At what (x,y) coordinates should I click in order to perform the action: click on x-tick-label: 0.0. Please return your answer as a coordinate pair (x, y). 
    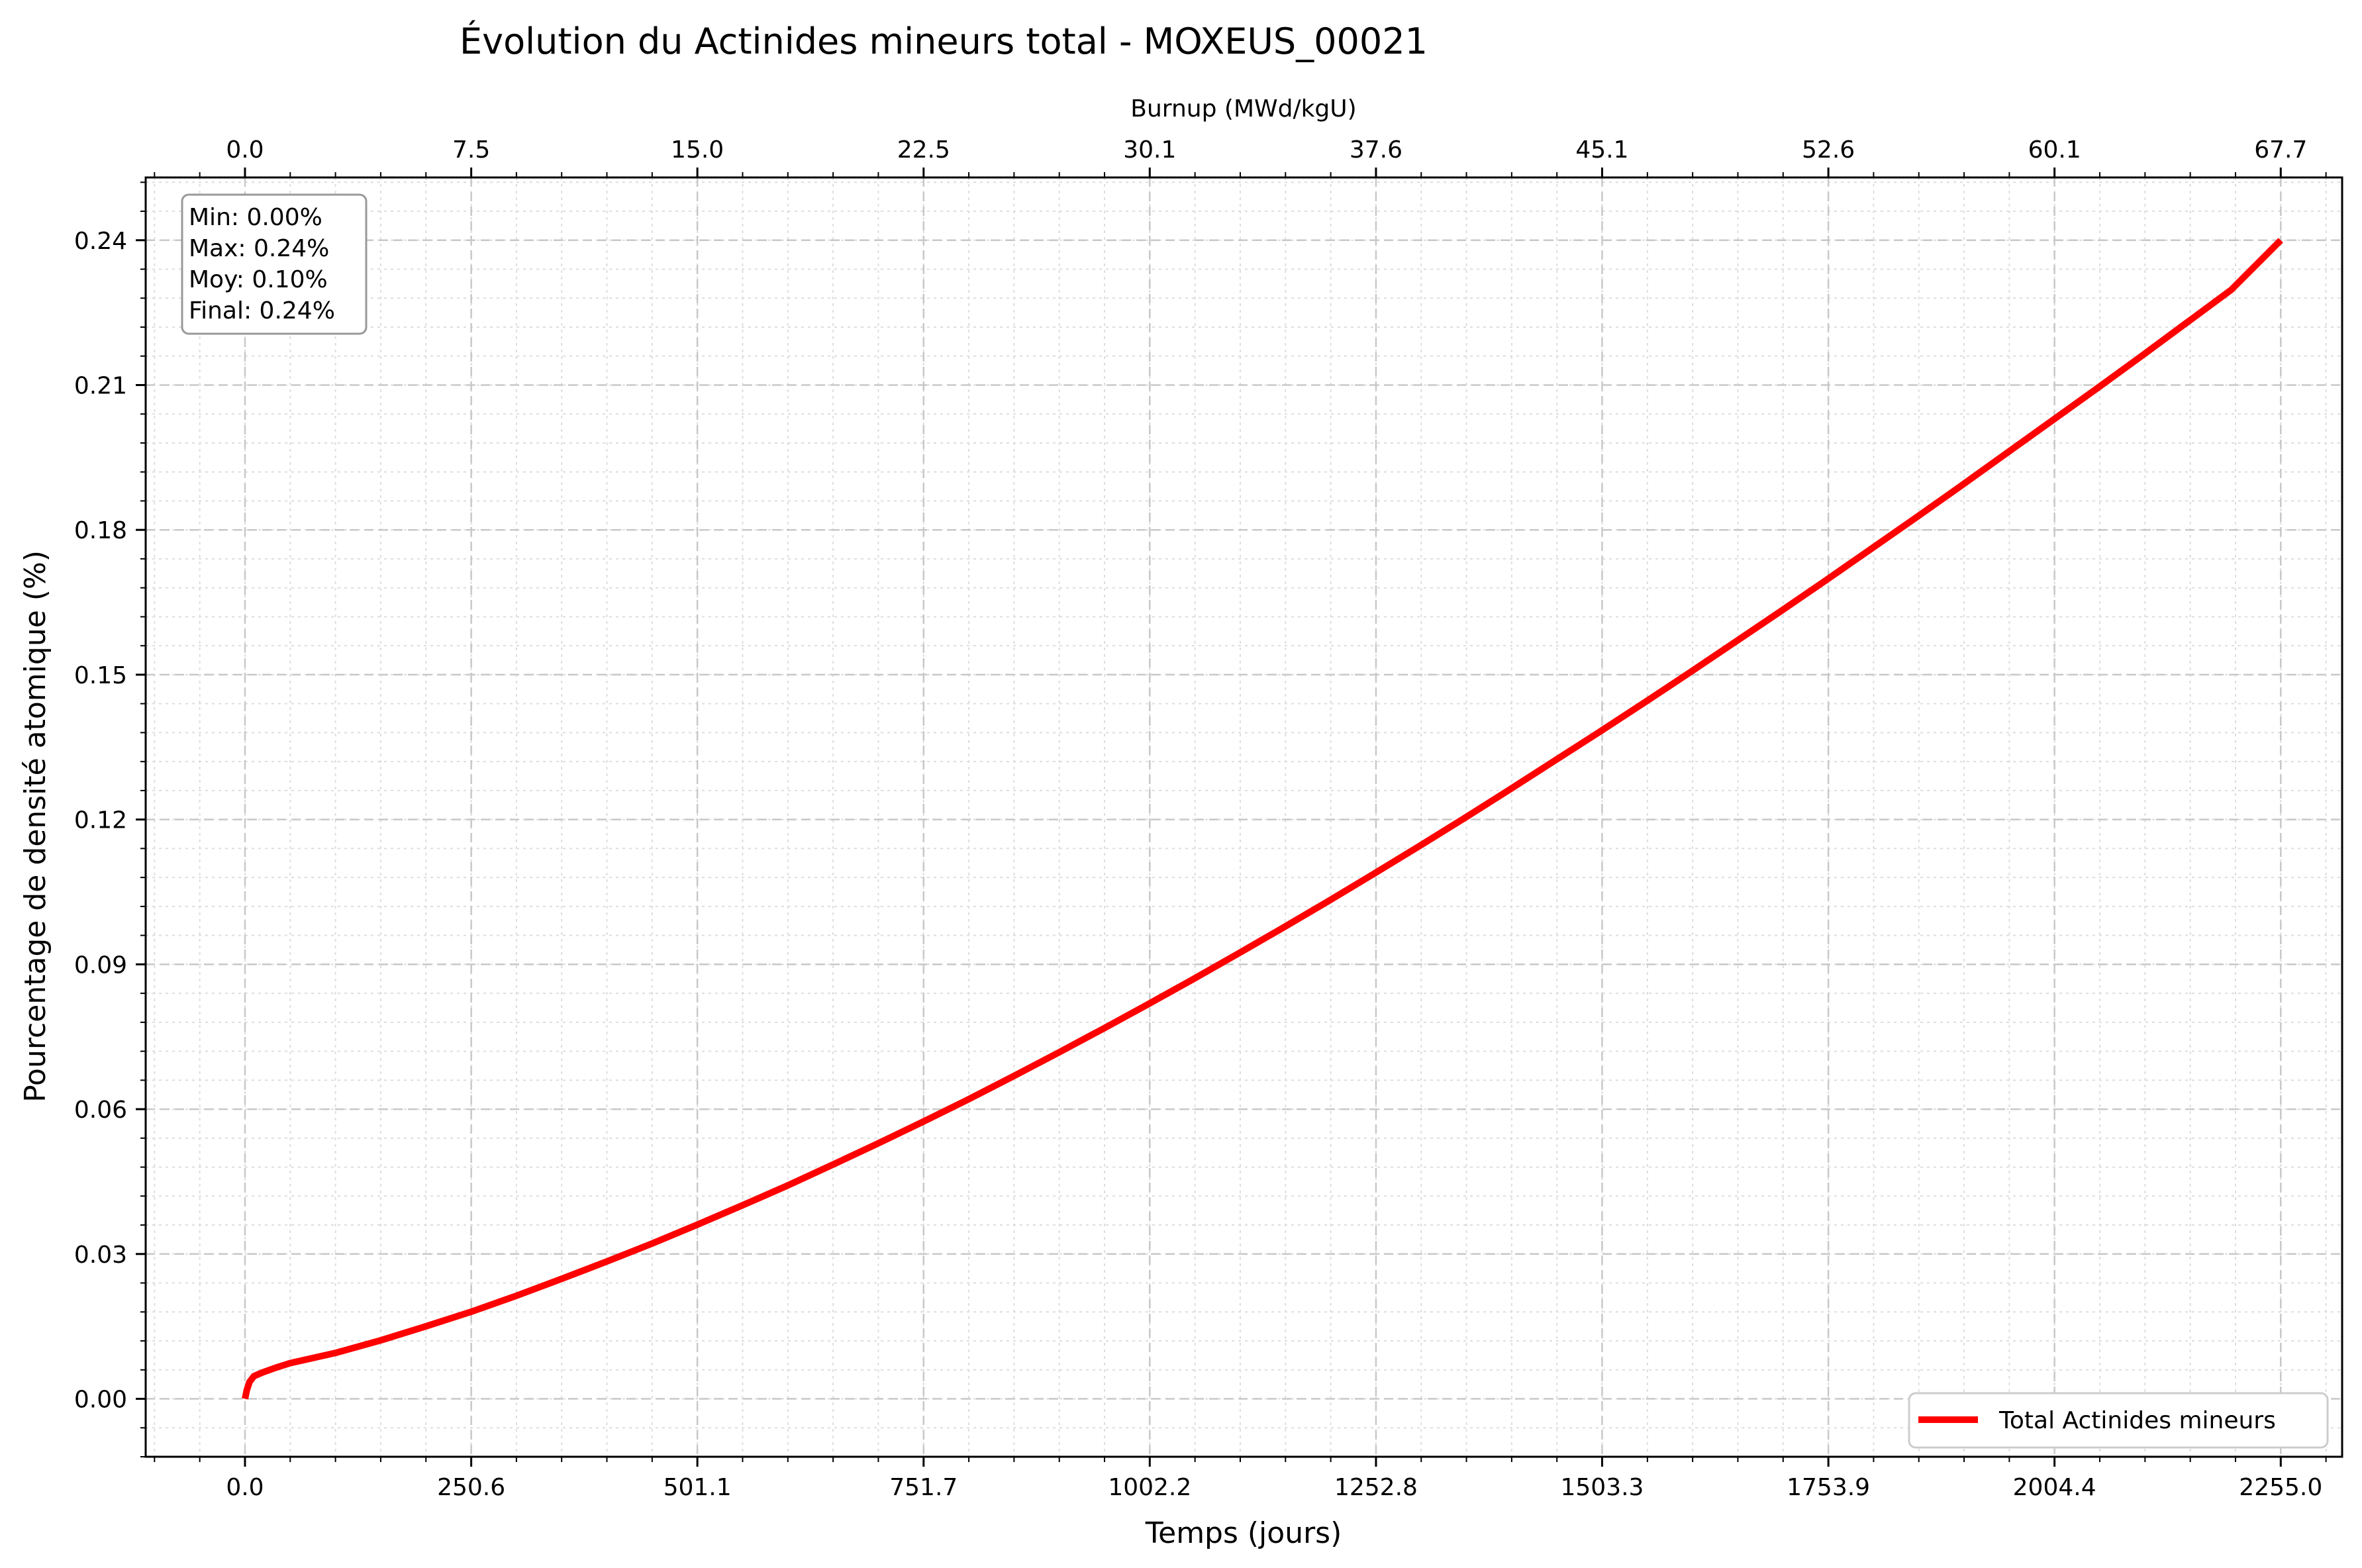
    Looking at the image, I should click on (245, 1487).